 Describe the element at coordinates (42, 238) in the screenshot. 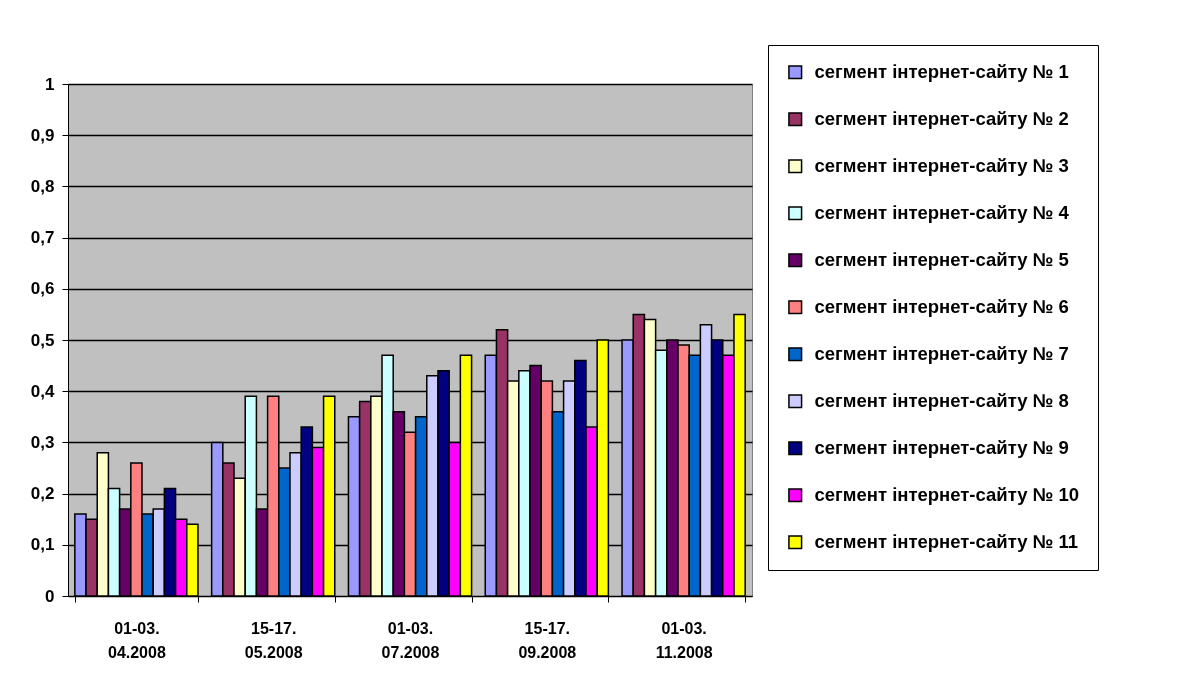

I see `y-tick-label: 0,7` at that location.